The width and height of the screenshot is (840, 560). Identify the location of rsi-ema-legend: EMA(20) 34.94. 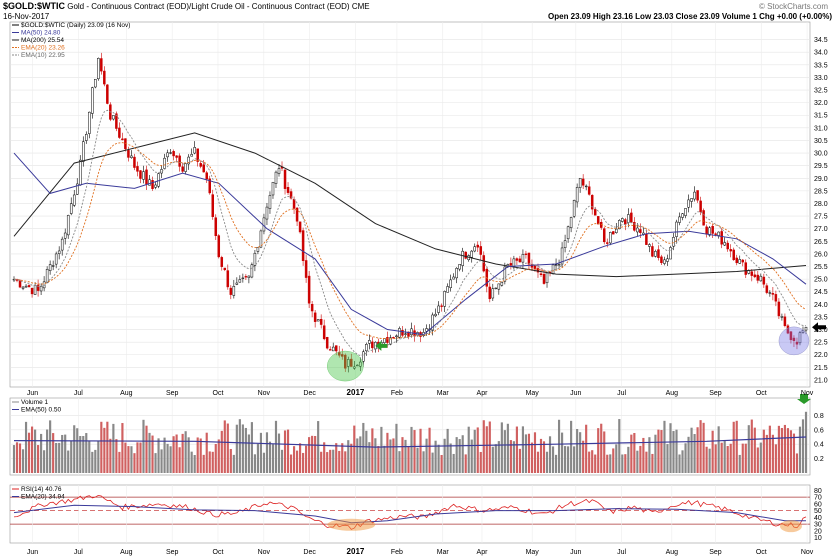
(43, 497).